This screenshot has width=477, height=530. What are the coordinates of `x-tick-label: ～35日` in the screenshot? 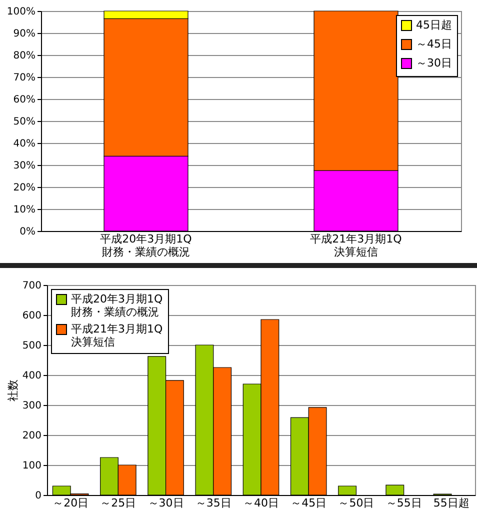 It's located at (213, 503).